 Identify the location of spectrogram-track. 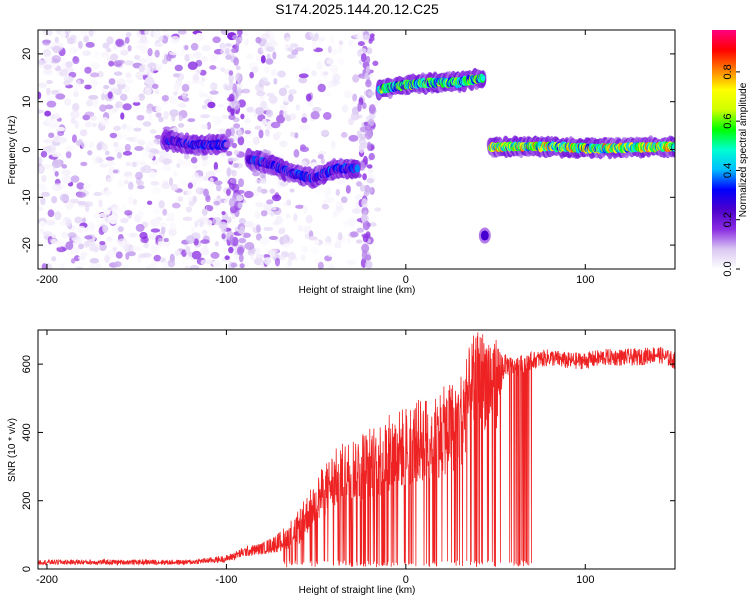
(302, 168).